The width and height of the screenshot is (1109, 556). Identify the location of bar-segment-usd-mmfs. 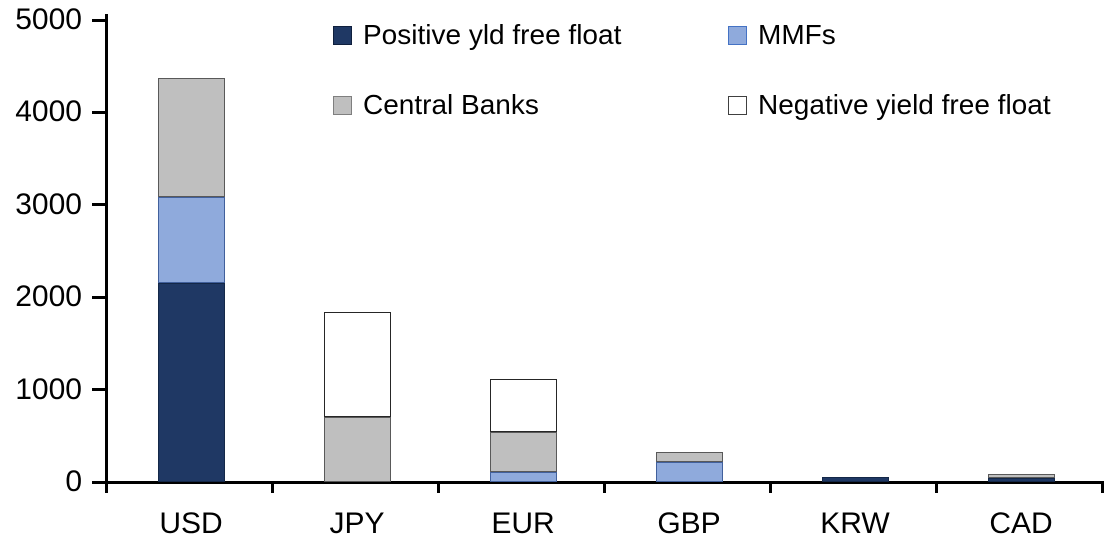
(191, 240).